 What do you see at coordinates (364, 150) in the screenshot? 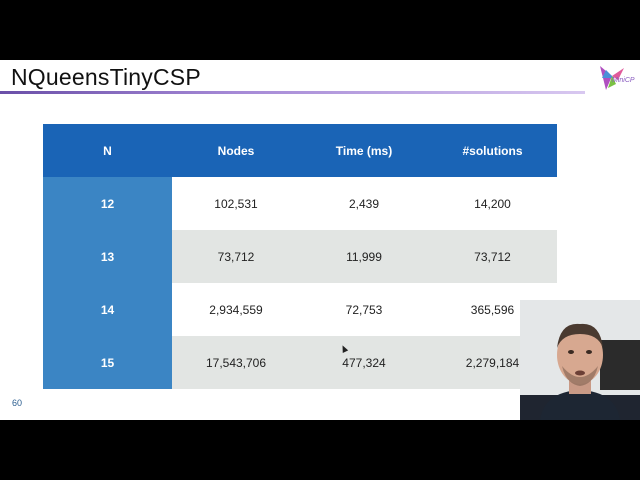
I see `header-time: Time (ms)` at bounding box center [364, 150].